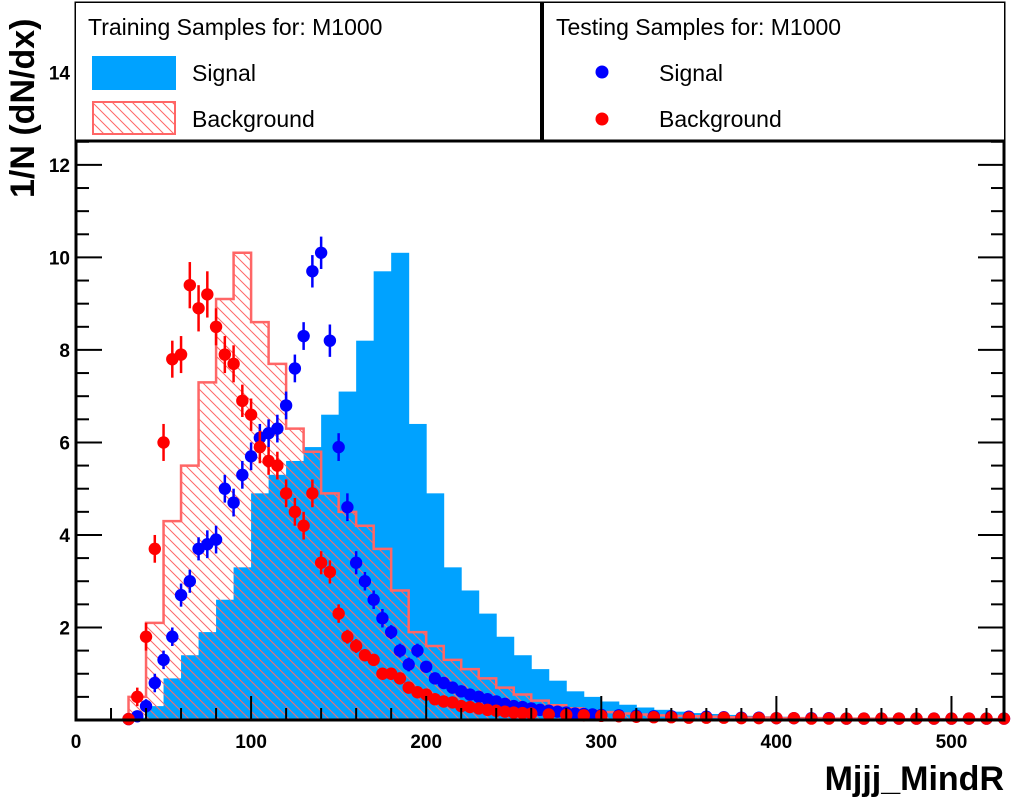 Image resolution: width=1011 pixels, height=802 pixels. Describe the element at coordinates (64, 443) in the screenshot. I see `y-tick-label: 6` at that location.